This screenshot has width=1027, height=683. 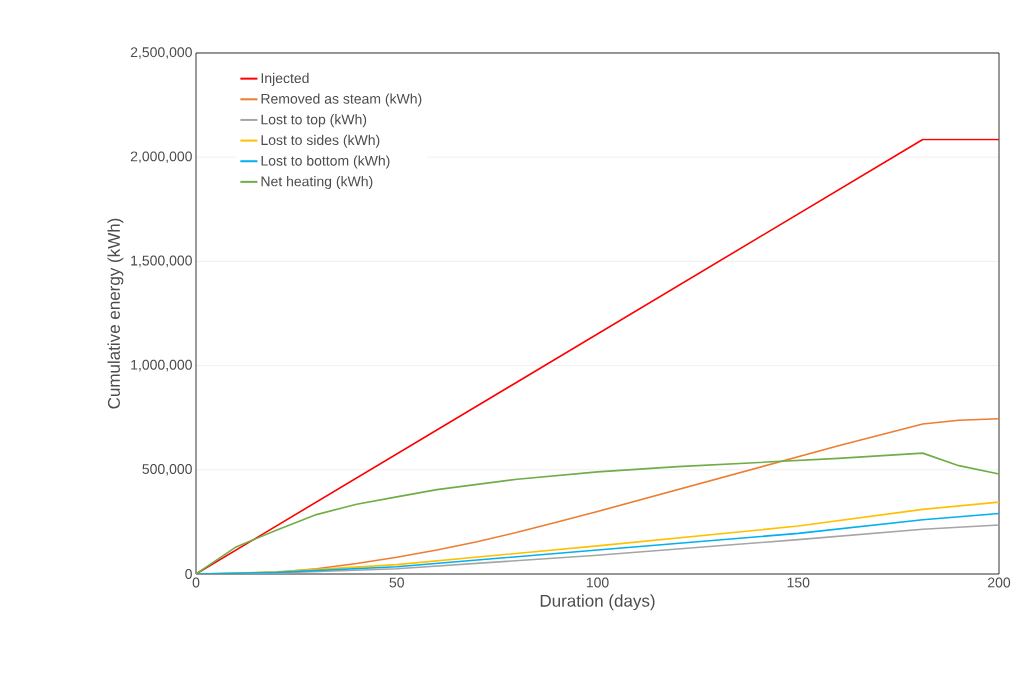 I want to click on x-tick-label: 100, so click(x=597, y=582).